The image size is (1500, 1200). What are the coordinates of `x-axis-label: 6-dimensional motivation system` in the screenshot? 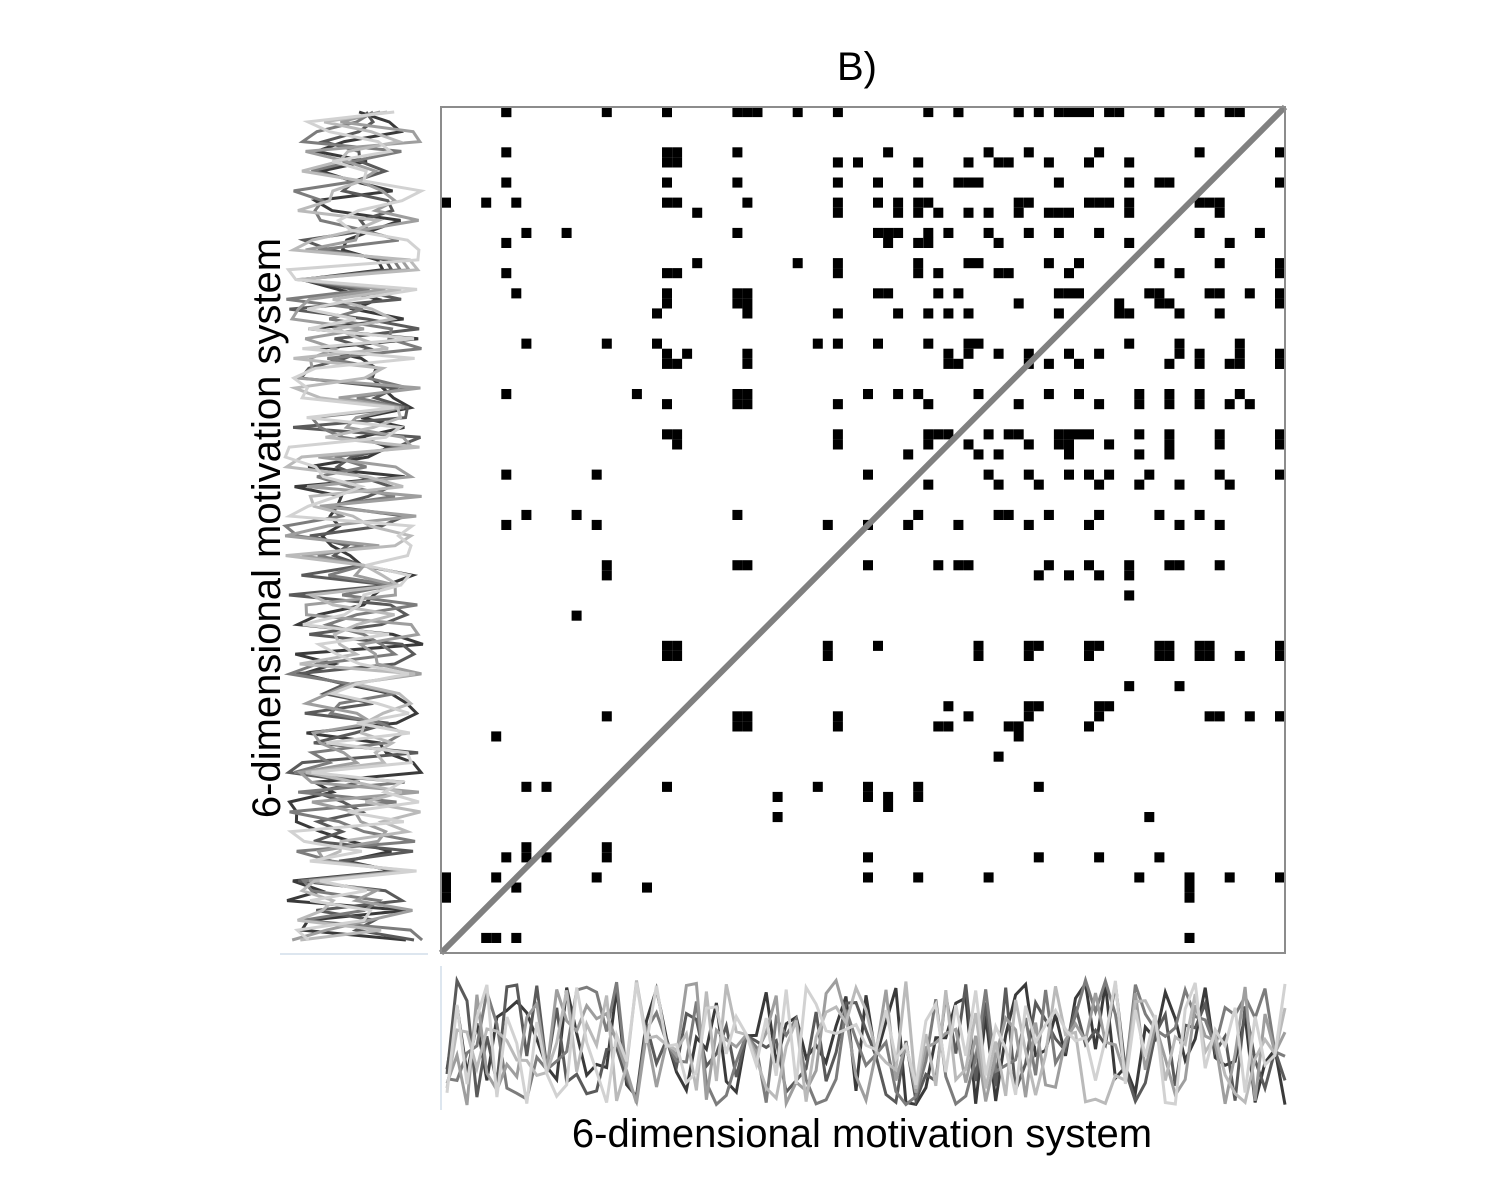 It's located at (862, 1134).